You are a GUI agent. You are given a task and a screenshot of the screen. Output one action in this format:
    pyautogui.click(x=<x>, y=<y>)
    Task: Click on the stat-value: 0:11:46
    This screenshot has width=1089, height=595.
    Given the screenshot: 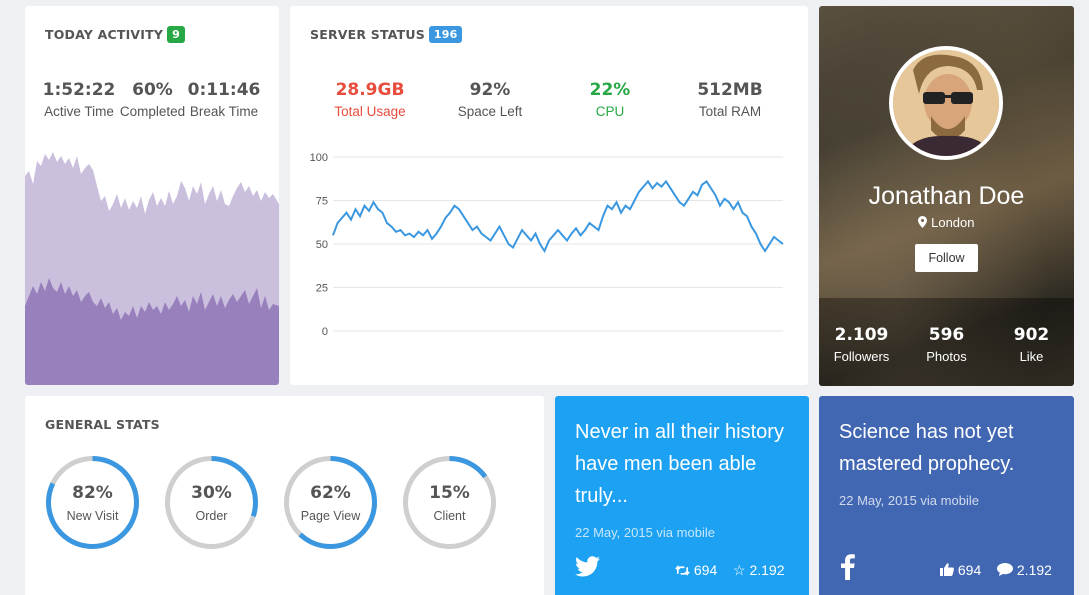 What is the action you would take?
    pyautogui.click(x=224, y=90)
    